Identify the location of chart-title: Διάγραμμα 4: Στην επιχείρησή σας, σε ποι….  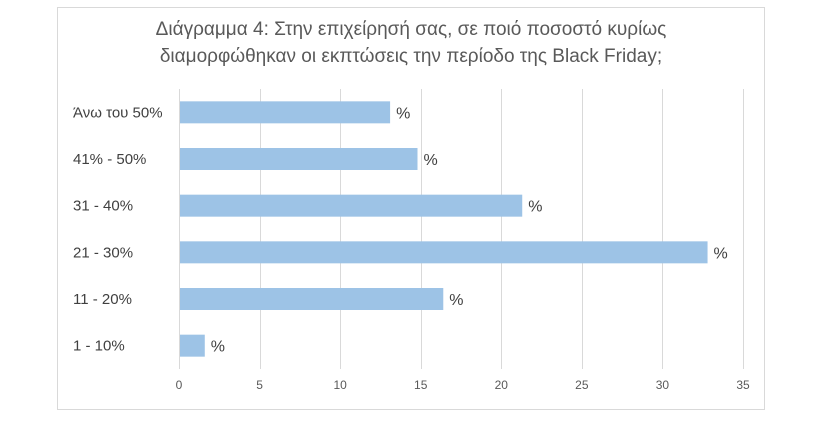
(411, 43).